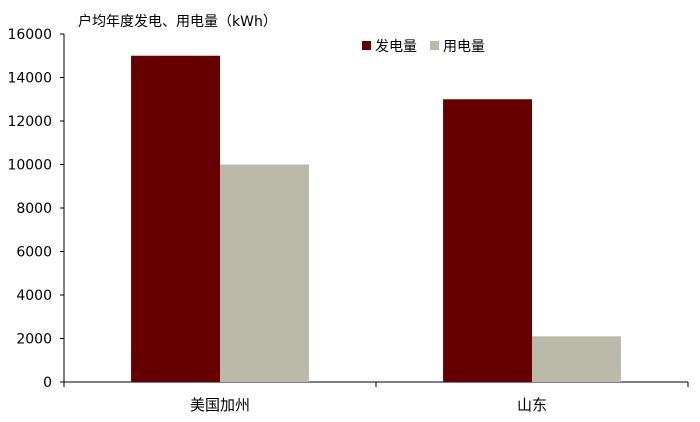 This screenshot has width=700, height=422. Describe the element at coordinates (29, 166) in the screenshot. I see `y-tick-label: 10000` at that location.